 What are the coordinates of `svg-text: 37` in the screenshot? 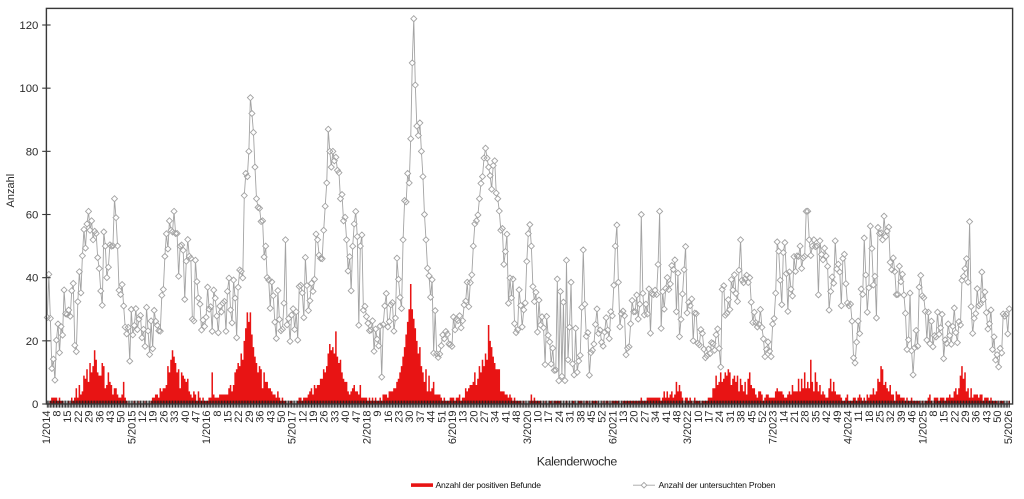 It's located at (421, 417).